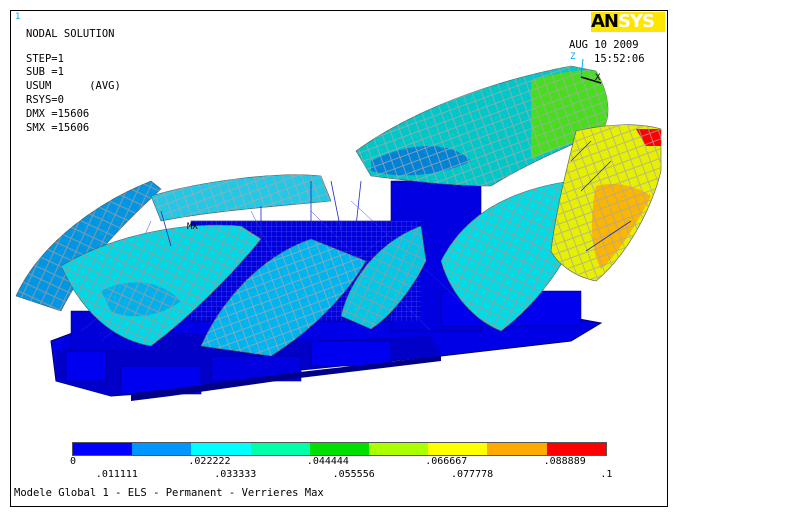  I want to click on ansys-logo: ANSYS, so click(628, 22).